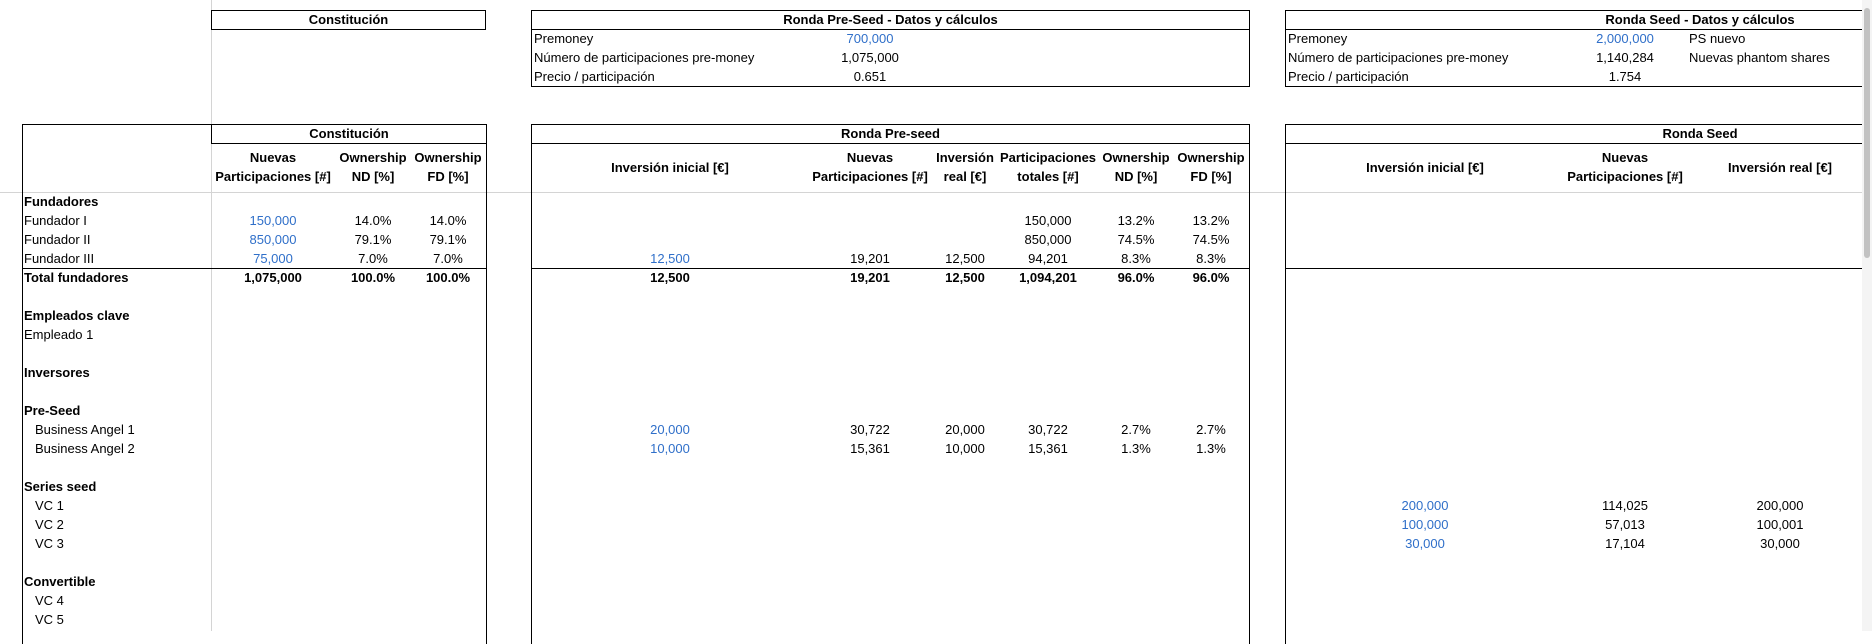 The width and height of the screenshot is (1872, 644). What do you see at coordinates (1048, 176) in the screenshot?
I see `header-line: totales [#]` at bounding box center [1048, 176].